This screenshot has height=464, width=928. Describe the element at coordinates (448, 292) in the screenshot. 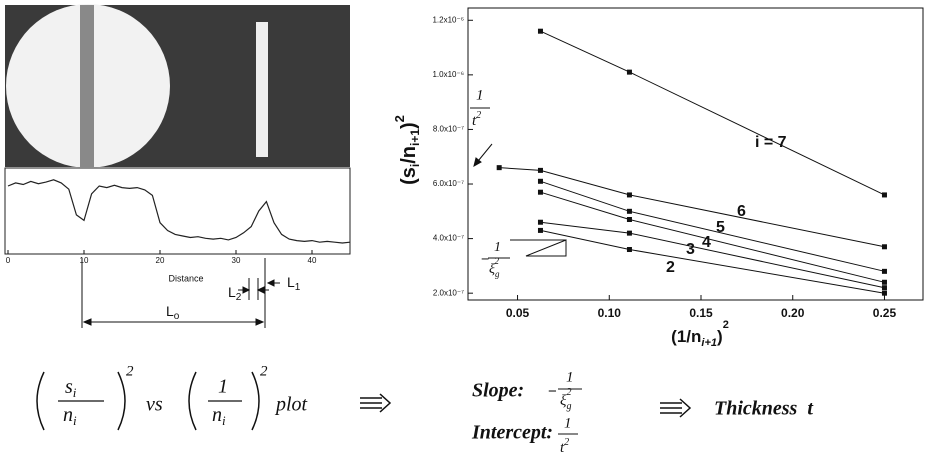

I see `y-tick-label: 2.0x10⁻⁷` at that location.